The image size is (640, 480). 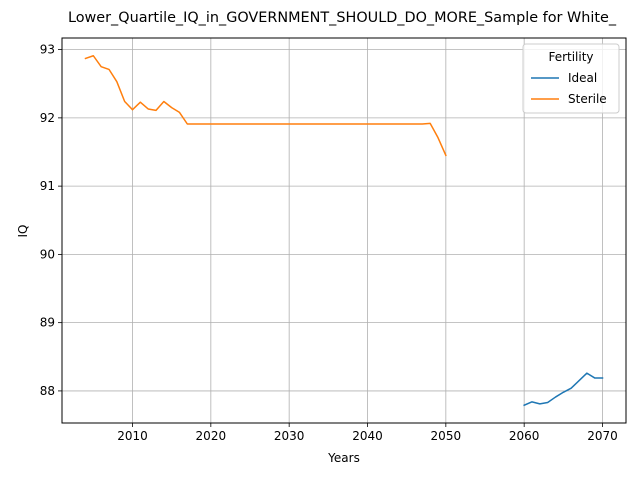 I want to click on x-tick-label: 2070, so click(x=602, y=436).